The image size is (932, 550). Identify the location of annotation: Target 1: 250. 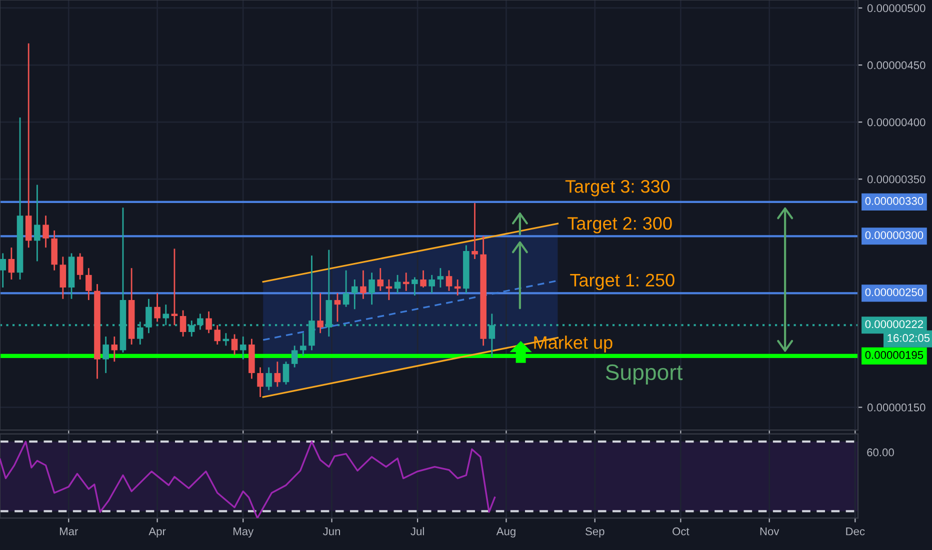
(622, 282).